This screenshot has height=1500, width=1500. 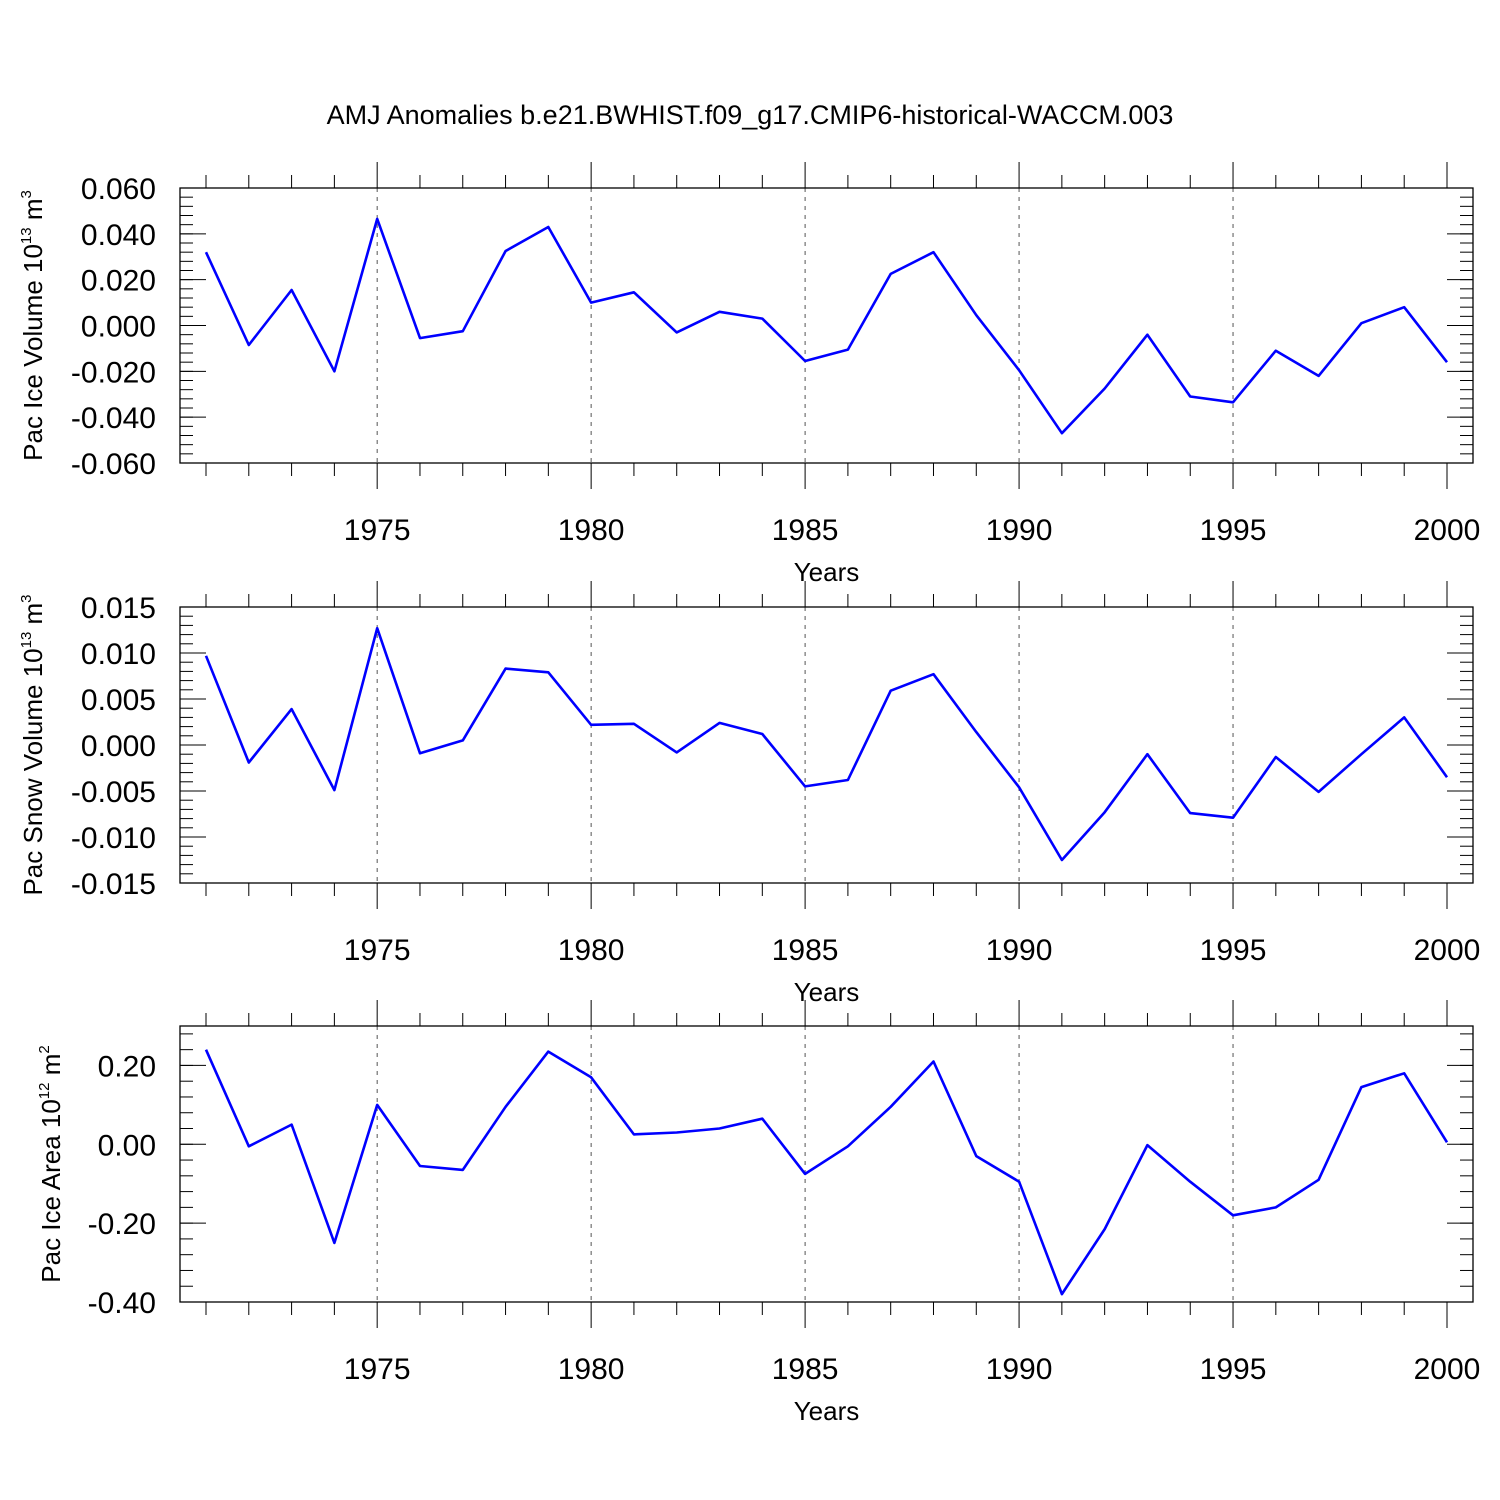 What do you see at coordinates (113, 884) in the screenshot?
I see `y-tick-label: -0.015` at bounding box center [113, 884].